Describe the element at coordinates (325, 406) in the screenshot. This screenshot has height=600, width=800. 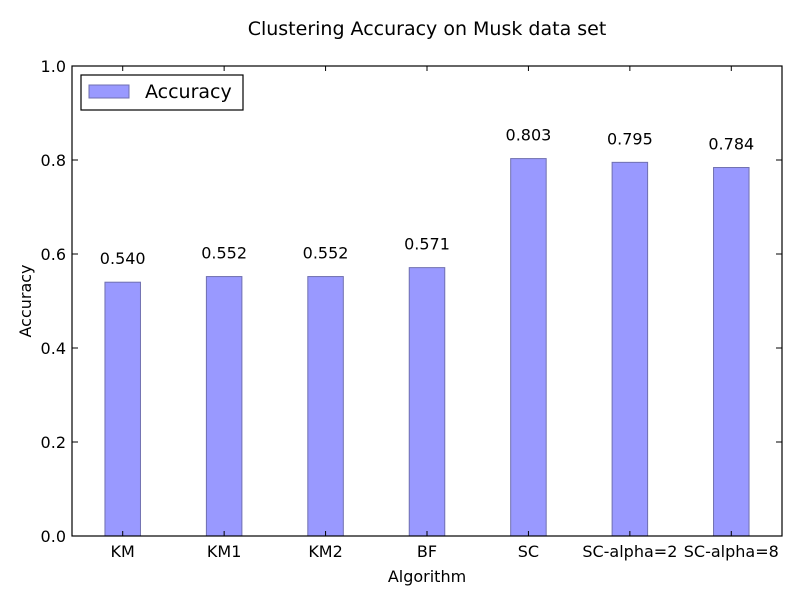
I see `bar-km2` at that location.